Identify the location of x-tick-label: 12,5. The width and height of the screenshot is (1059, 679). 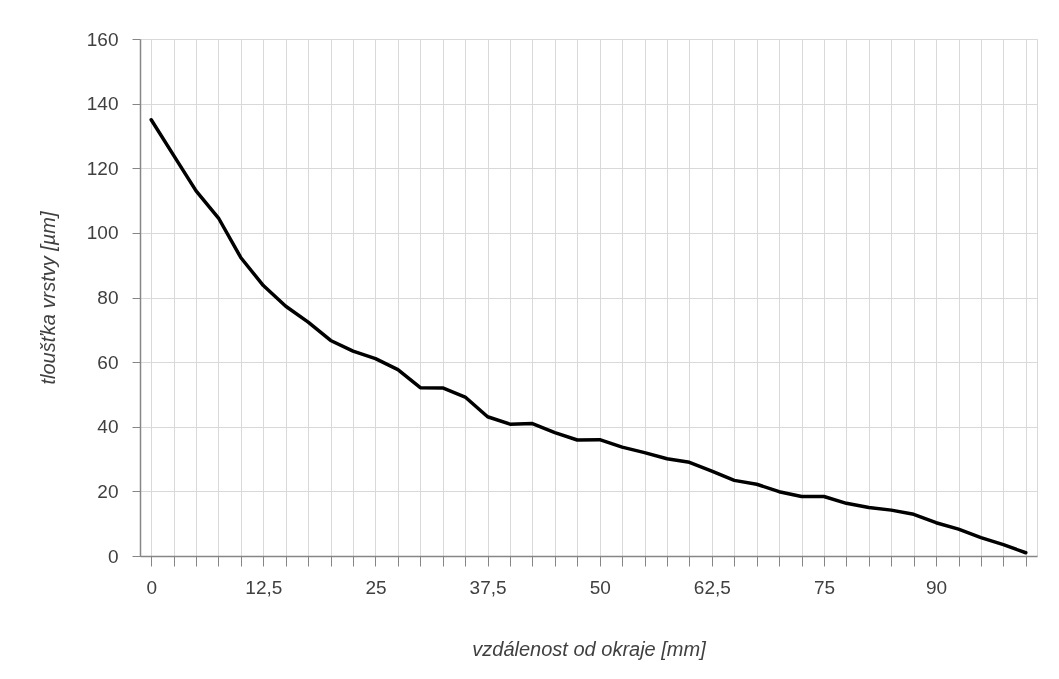
(264, 587).